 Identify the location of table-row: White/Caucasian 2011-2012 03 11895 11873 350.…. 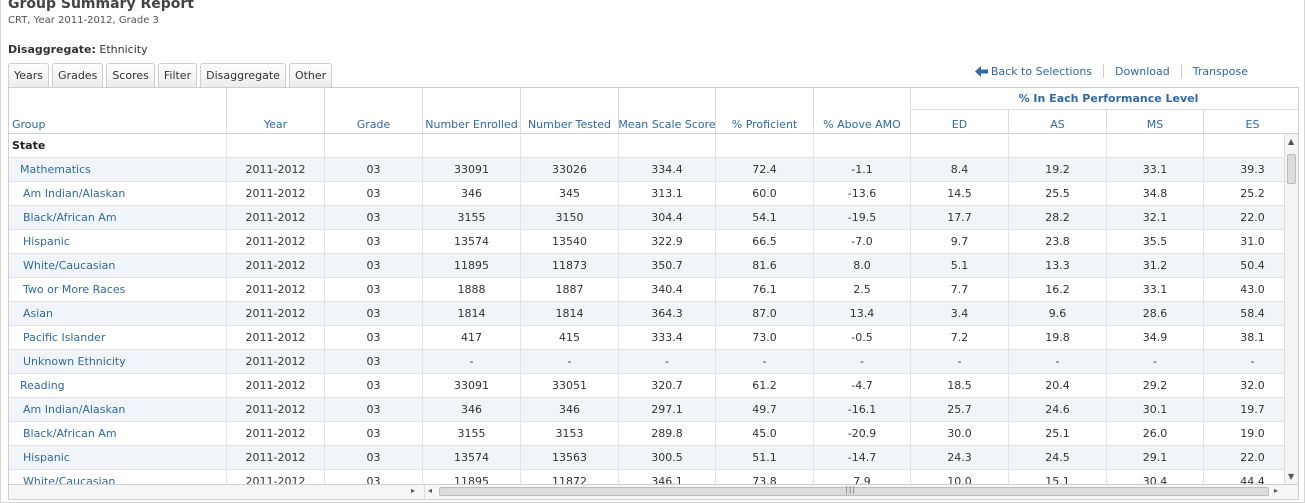
(650, 266).